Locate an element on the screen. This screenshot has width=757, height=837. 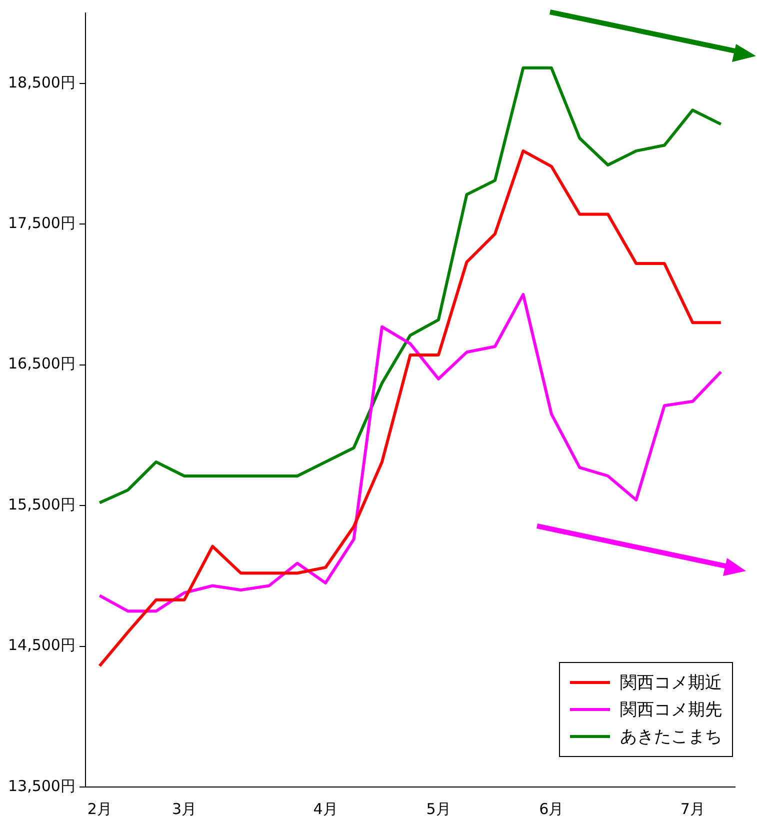
x-tick-label: 7月 is located at coordinates (692, 809).